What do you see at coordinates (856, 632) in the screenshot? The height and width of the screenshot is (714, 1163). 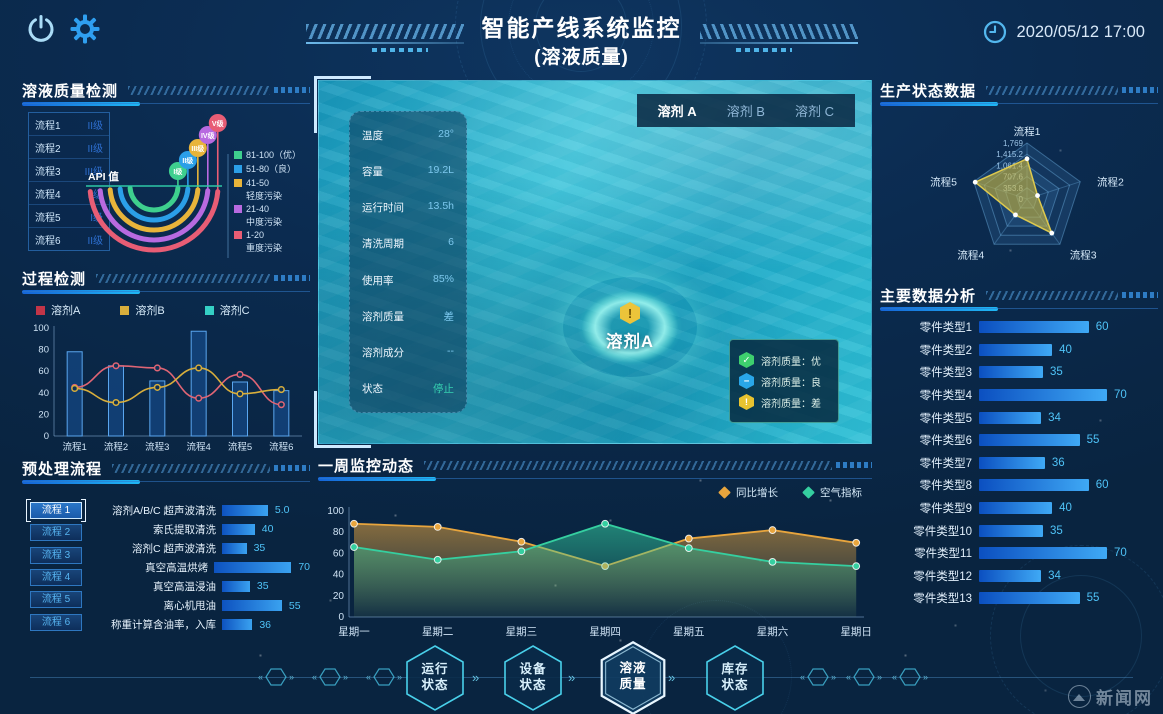 I see `svg-text: 星期日` at bounding box center [856, 632].